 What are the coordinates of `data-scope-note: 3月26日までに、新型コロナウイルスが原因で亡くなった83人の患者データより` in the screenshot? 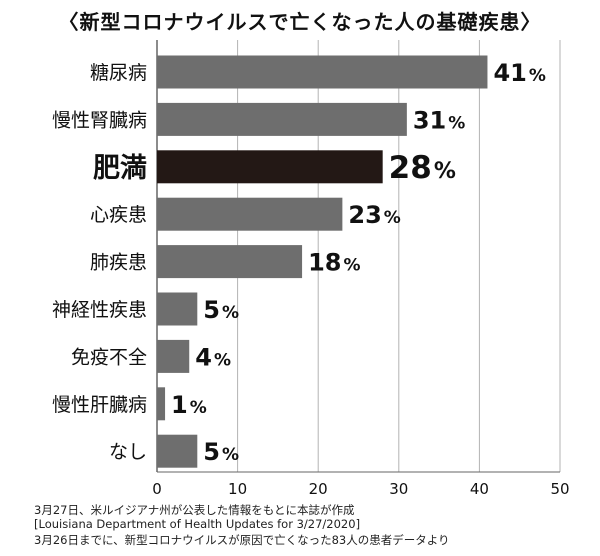 It's located at (242, 540).